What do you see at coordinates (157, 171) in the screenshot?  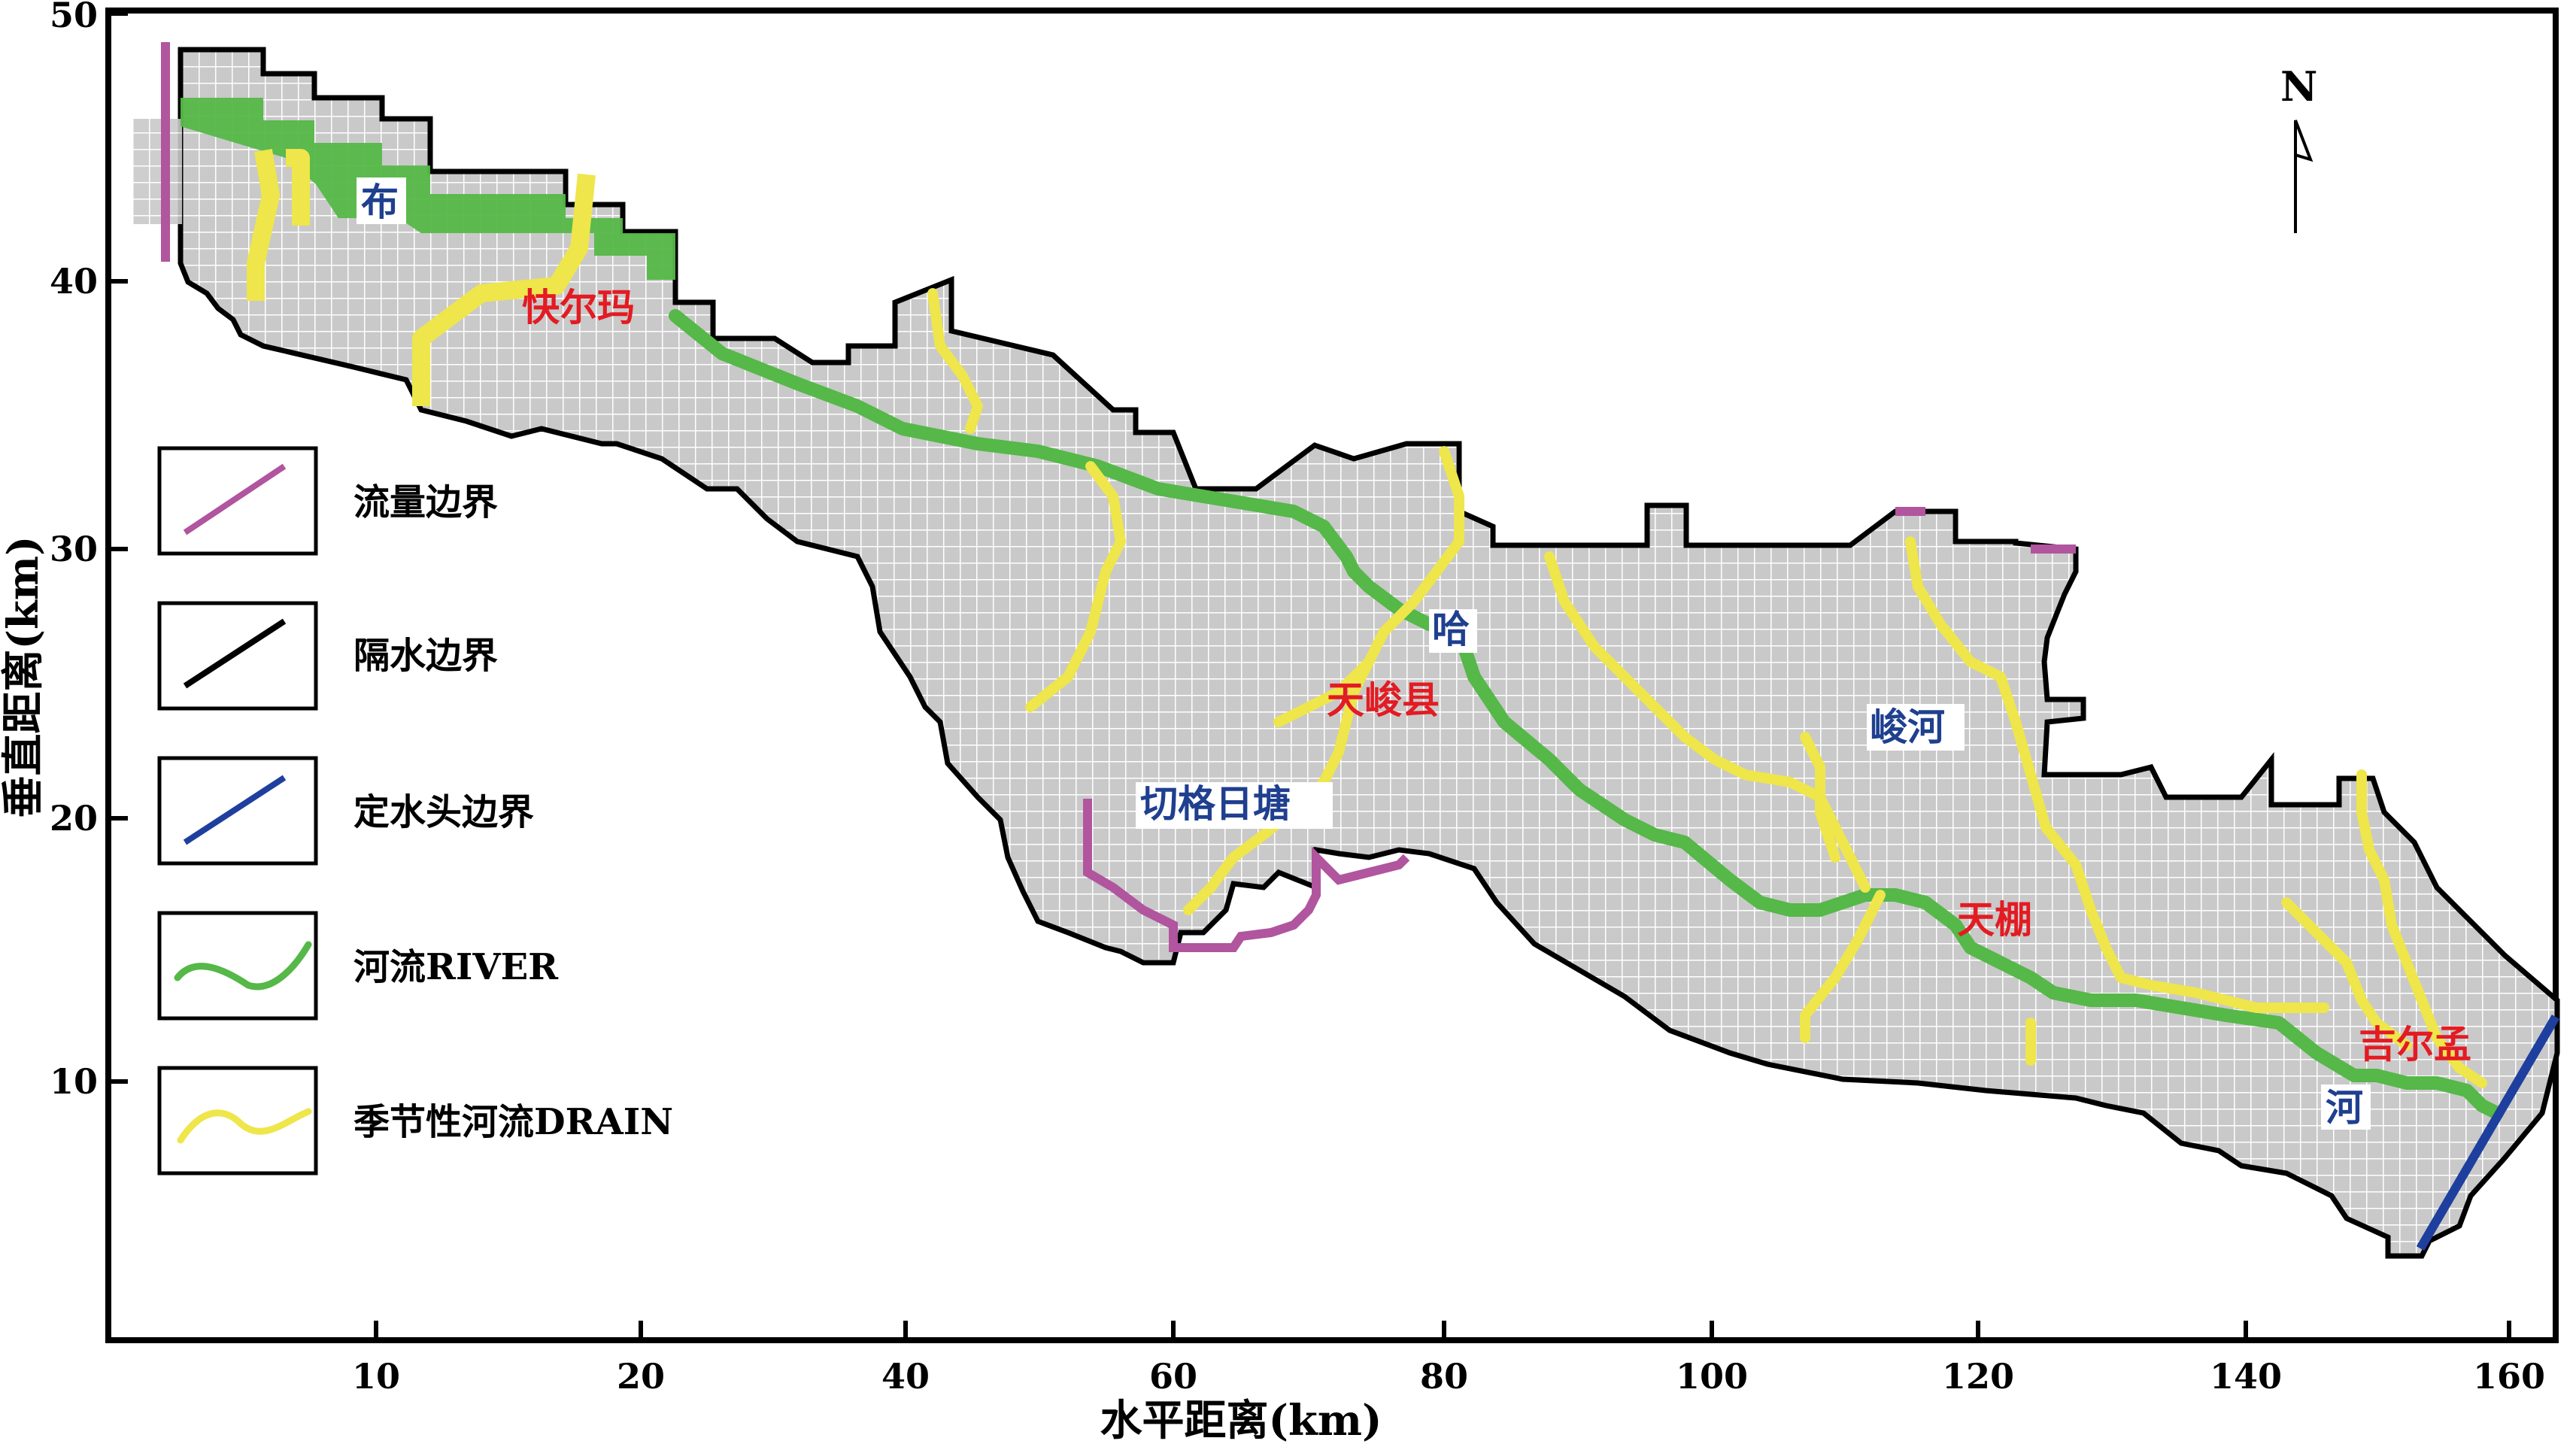 I see `upper-left-grid-extension` at bounding box center [157, 171].